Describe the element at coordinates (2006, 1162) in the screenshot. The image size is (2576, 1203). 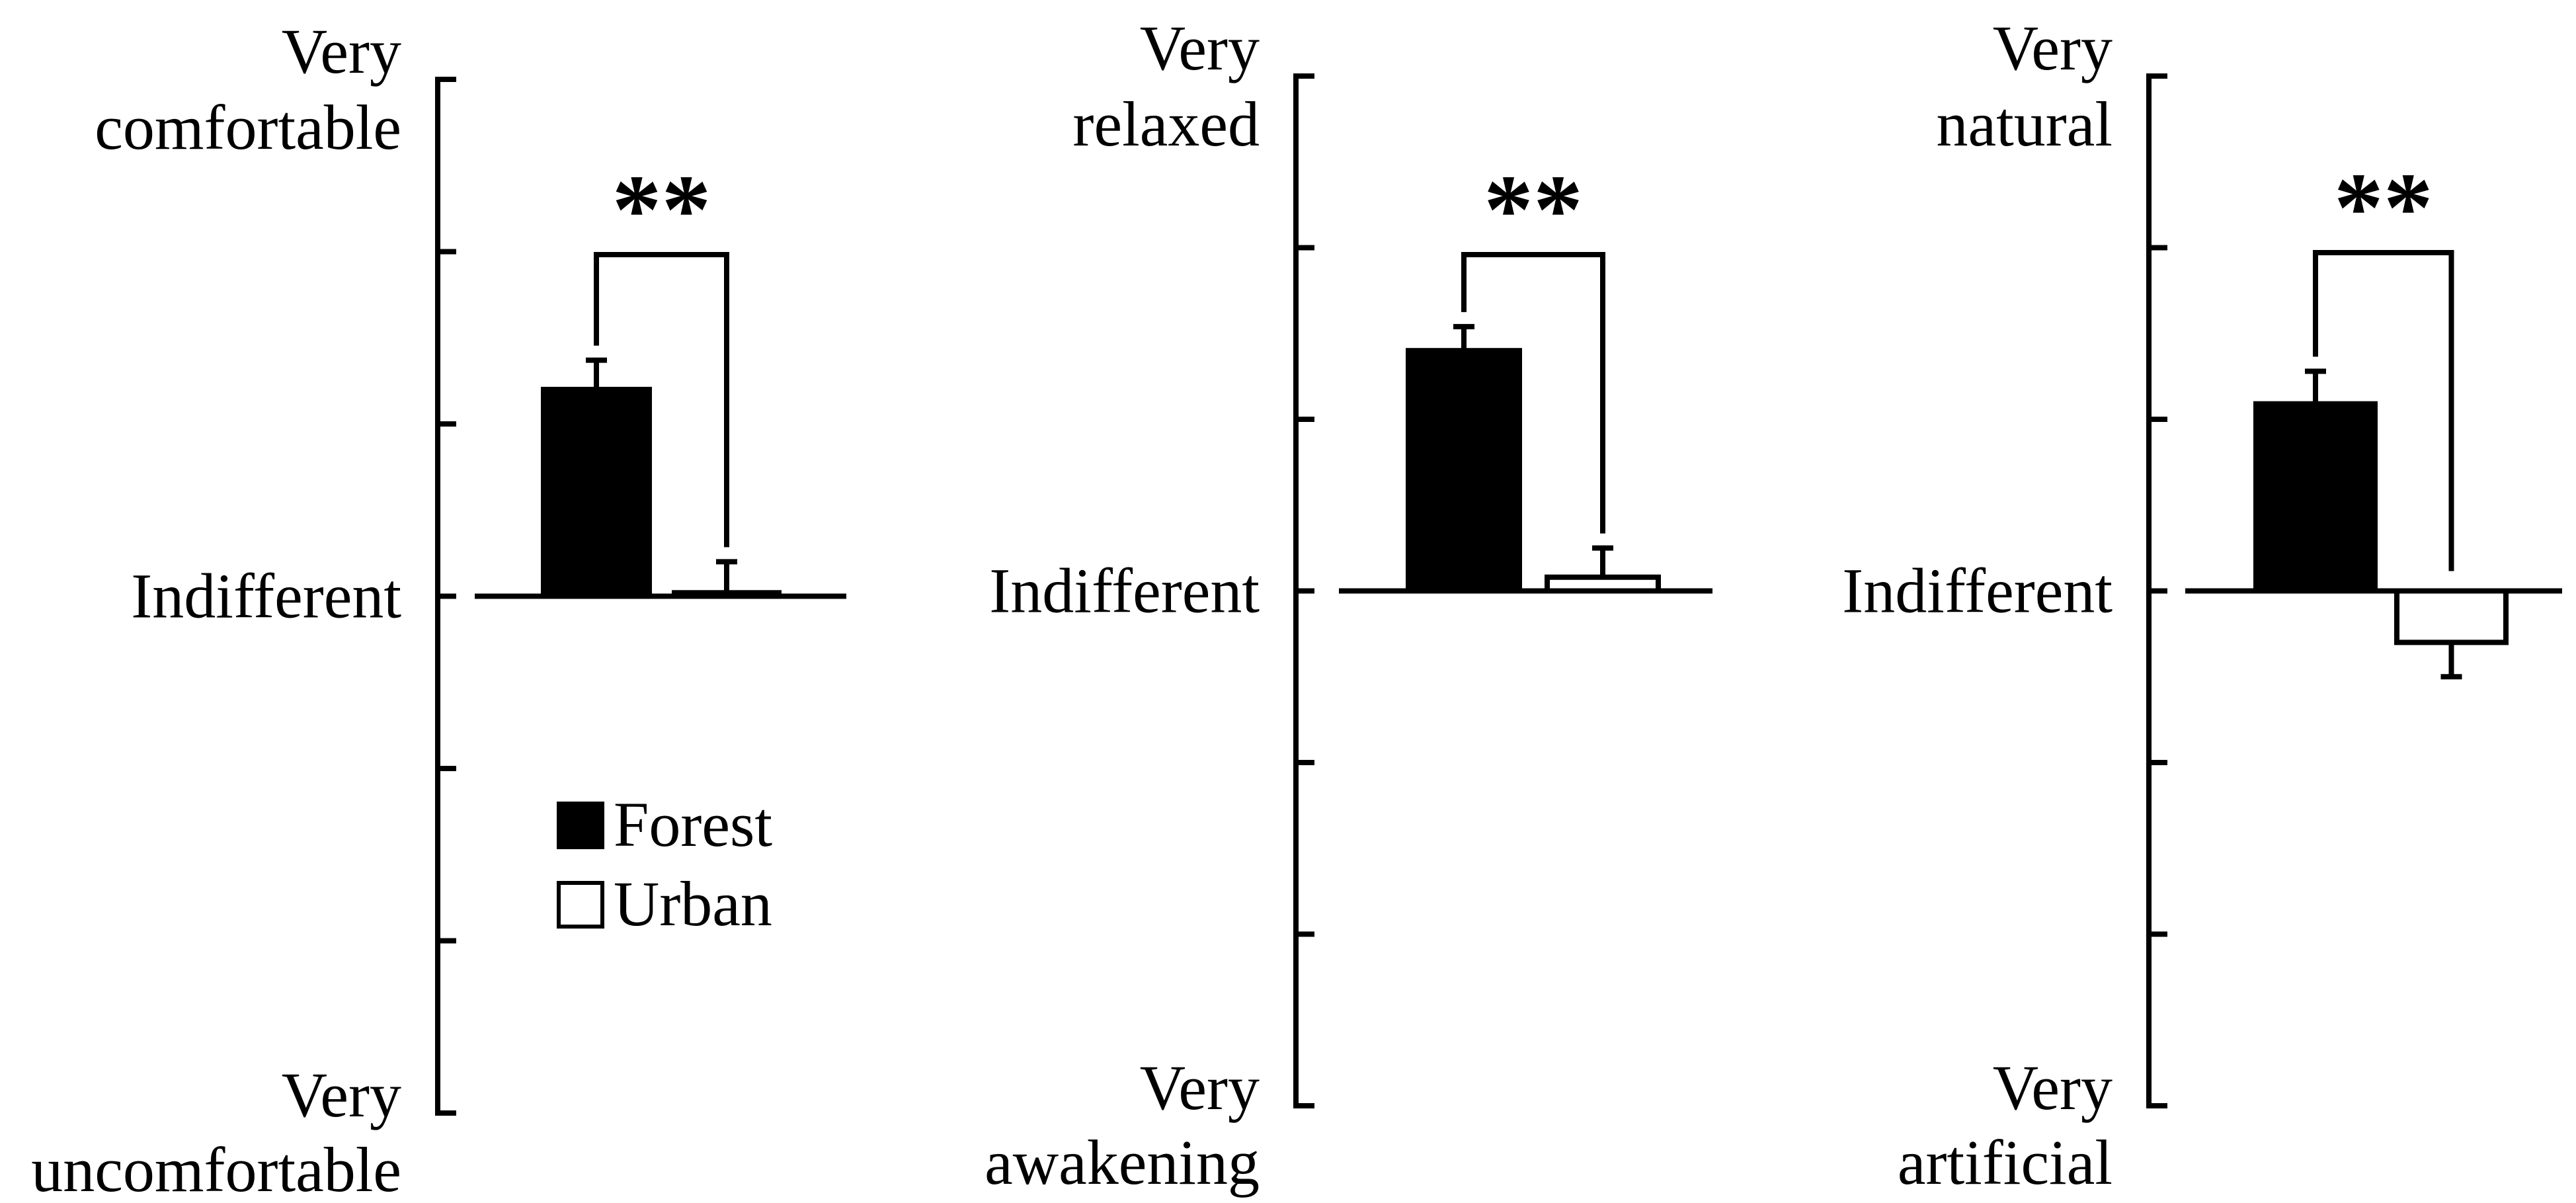
I see `y-label-bottom-line2: artificial` at that location.